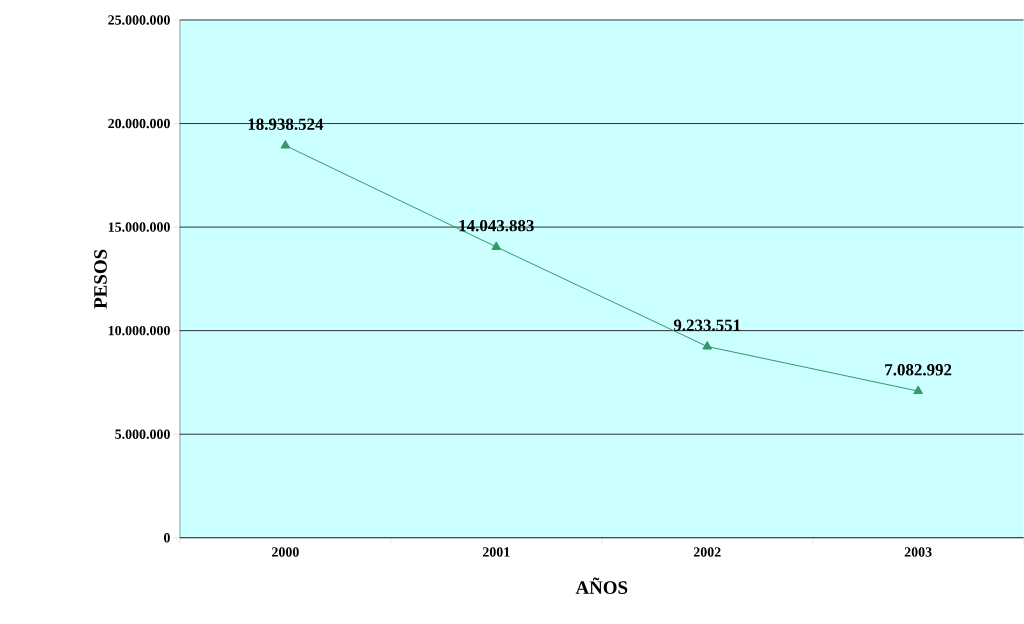 Image resolution: width=1024 pixels, height=624 pixels. Describe the element at coordinates (707, 552) in the screenshot. I see `x-tick-label: 2002` at that location.